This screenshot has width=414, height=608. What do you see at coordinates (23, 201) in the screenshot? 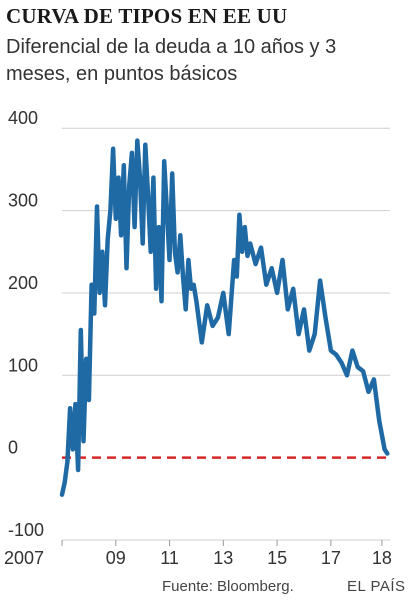
I see `y-tick-label: 300` at bounding box center [23, 201].